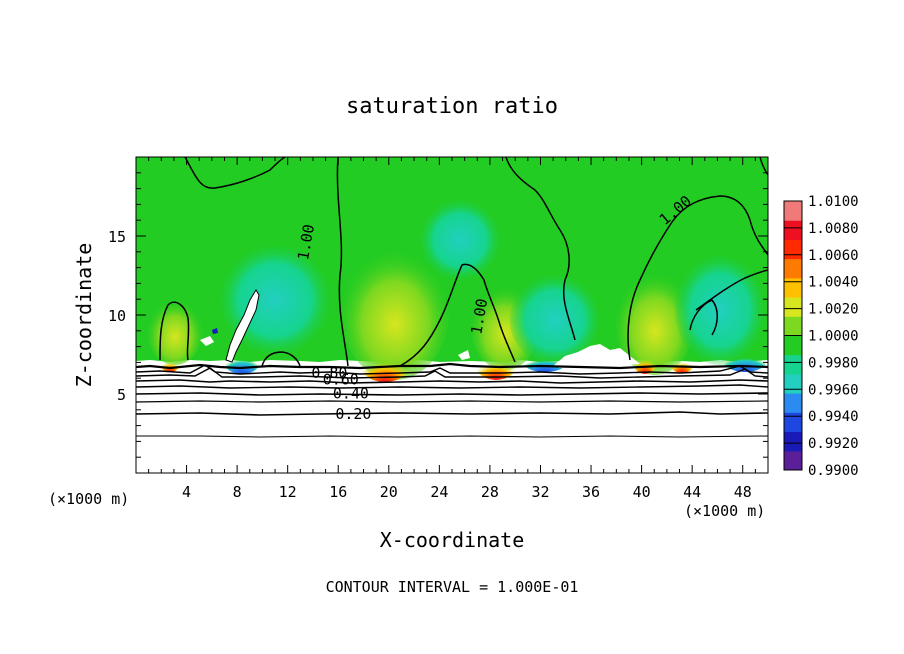 The image size is (904, 654). Describe the element at coordinates (452, 386) in the screenshot. I see `contour-0.50` at that location.